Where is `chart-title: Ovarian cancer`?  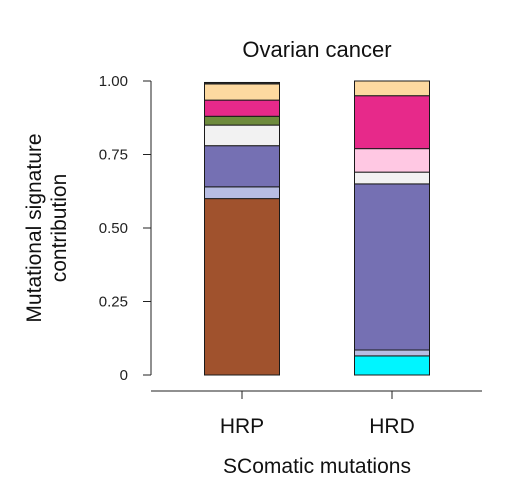 chart-title: Ovarian cancer is located at coordinates (316, 49).